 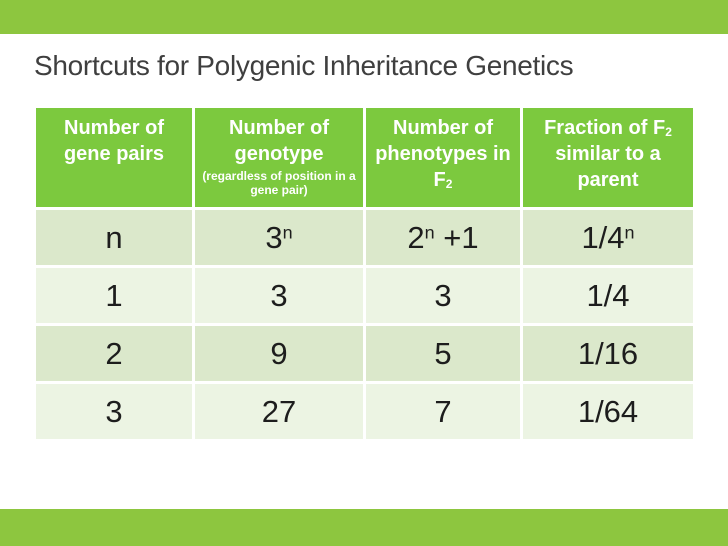 I want to click on table-cell-r1-c3: 2n +1, so click(x=443, y=237).